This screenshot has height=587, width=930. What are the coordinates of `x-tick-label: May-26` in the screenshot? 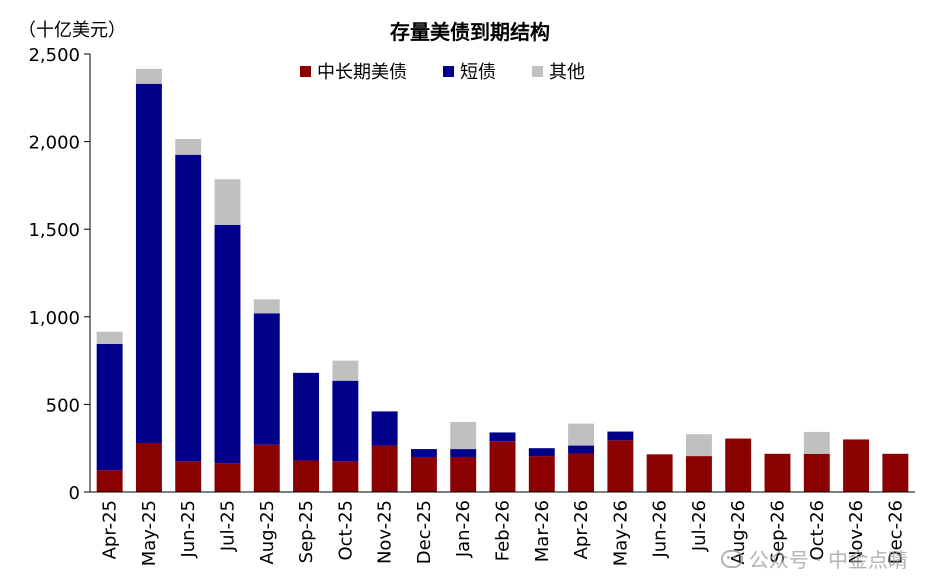 It's located at (620, 533).